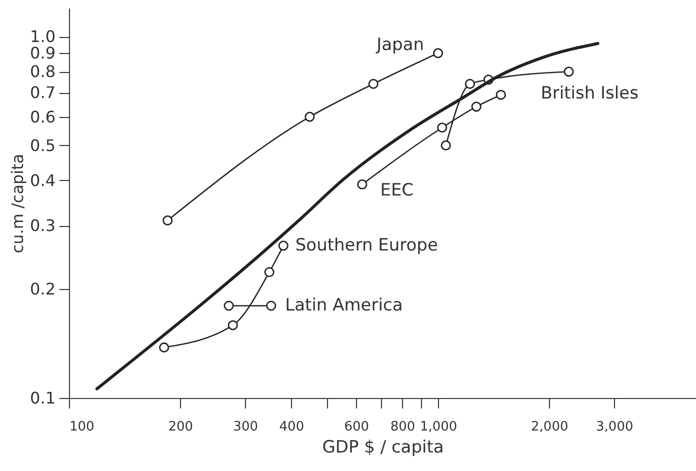  I want to click on series-label: EEC, so click(397, 190).